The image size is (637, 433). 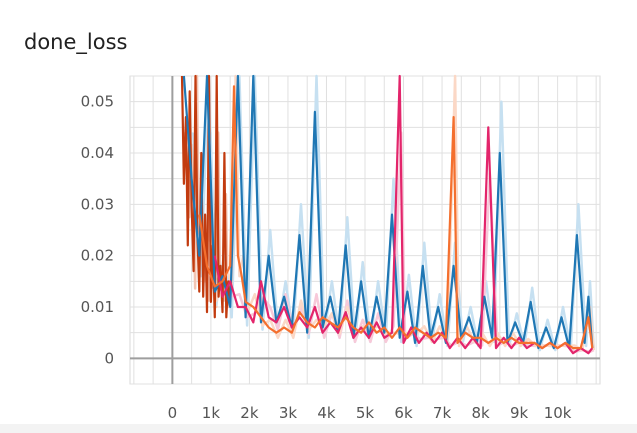 What do you see at coordinates (326, 413) in the screenshot?
I see `x-tick-label: 4k` at bounding box center [326, 413].